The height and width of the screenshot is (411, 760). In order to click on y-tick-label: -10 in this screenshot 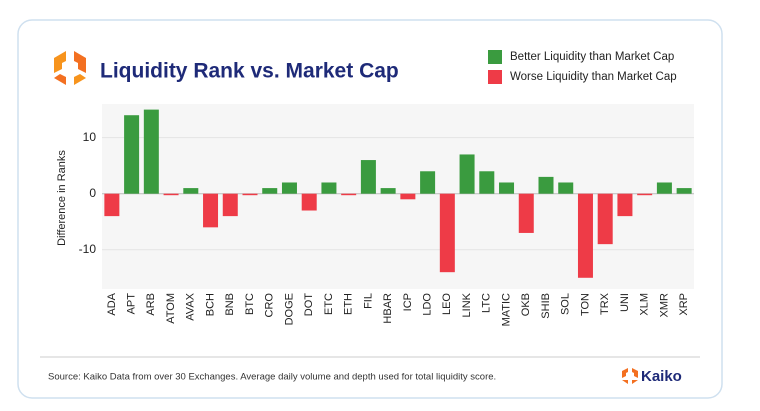, I will do `click(88, 249)`.